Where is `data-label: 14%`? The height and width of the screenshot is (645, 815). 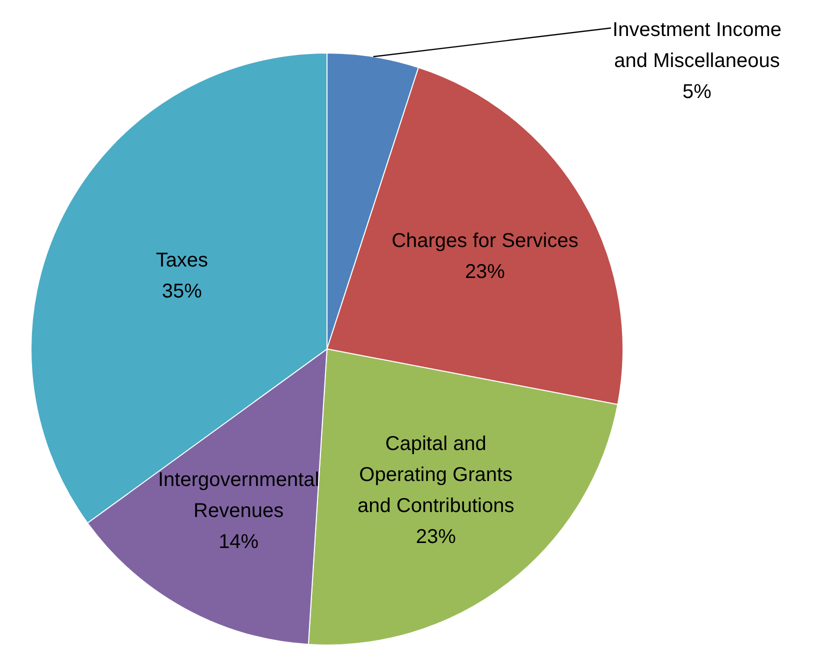
data-label: 14% is located at coordinates (238, 541).